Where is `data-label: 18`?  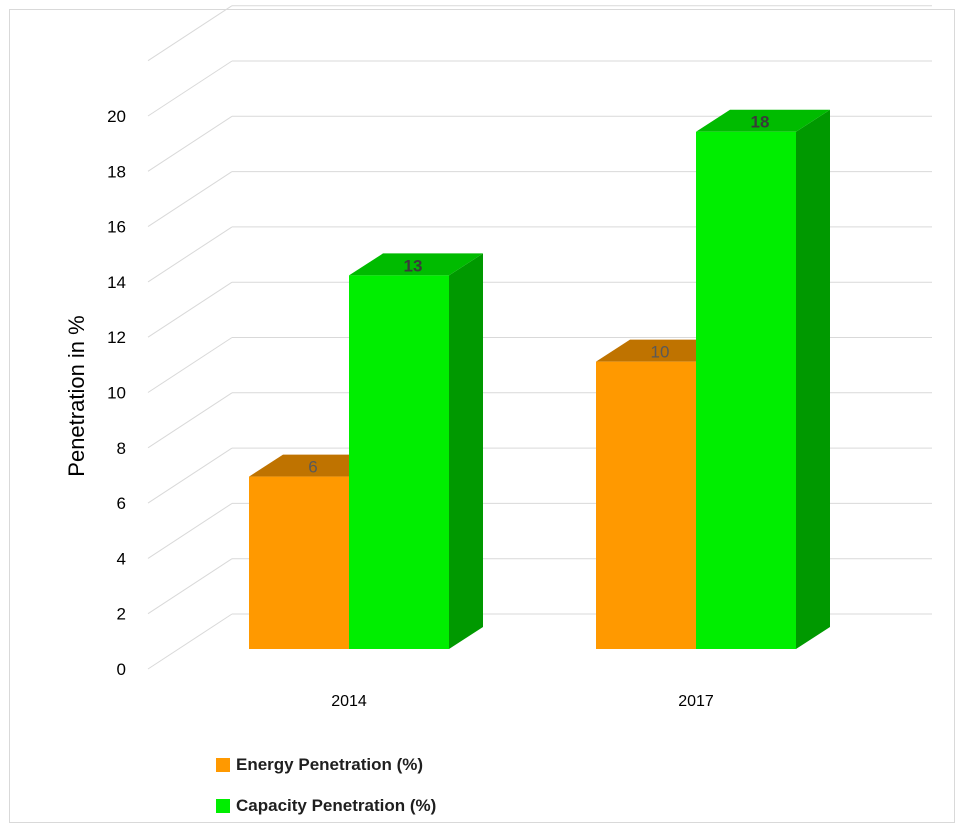 data-label: 18 is located at coordinates (760, 122).